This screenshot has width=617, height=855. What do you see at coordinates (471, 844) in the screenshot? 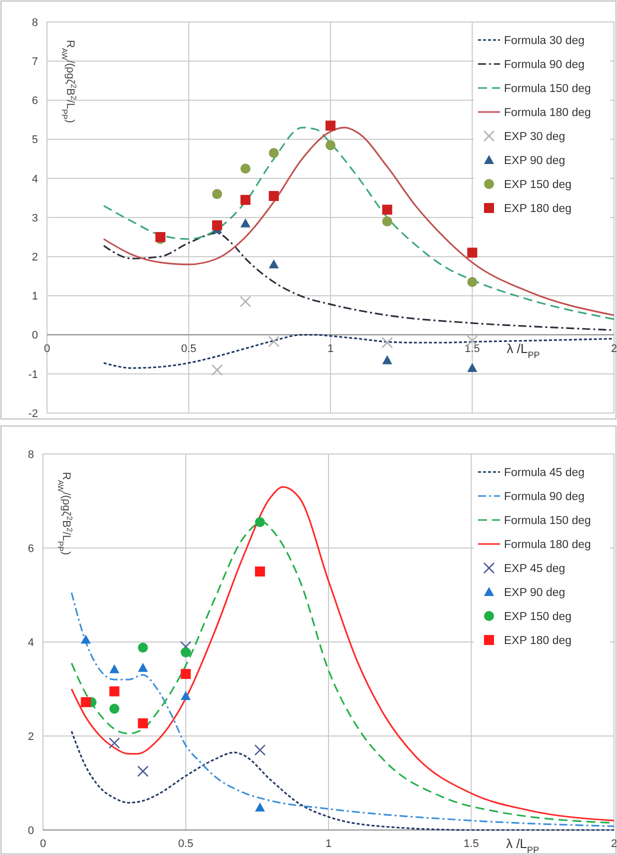
I see `x-tick-label: 1.5` at bounding box center [471, 844].